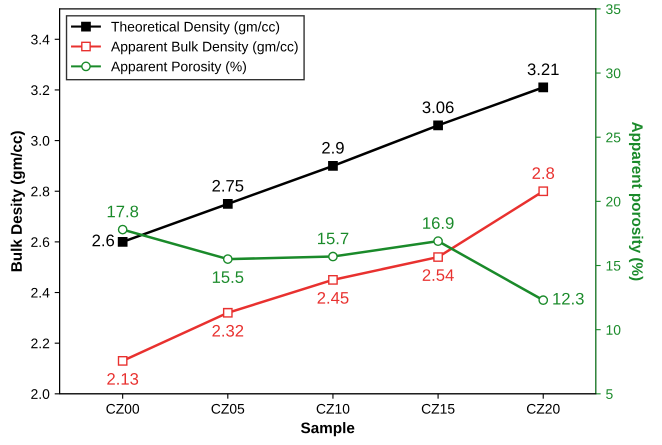  I want to click on data-label: 2.13, so click(122, 379).